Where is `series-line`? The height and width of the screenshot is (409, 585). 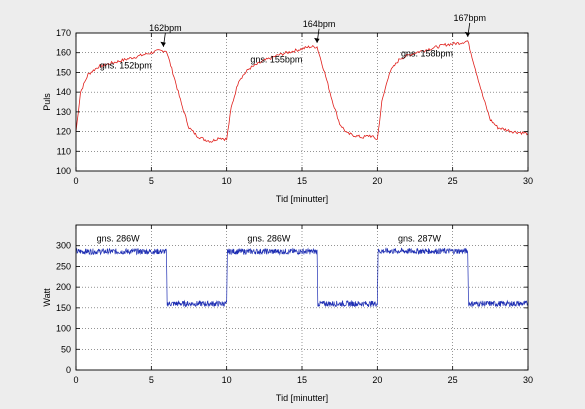 series-line is located at coordinates (302, 277).